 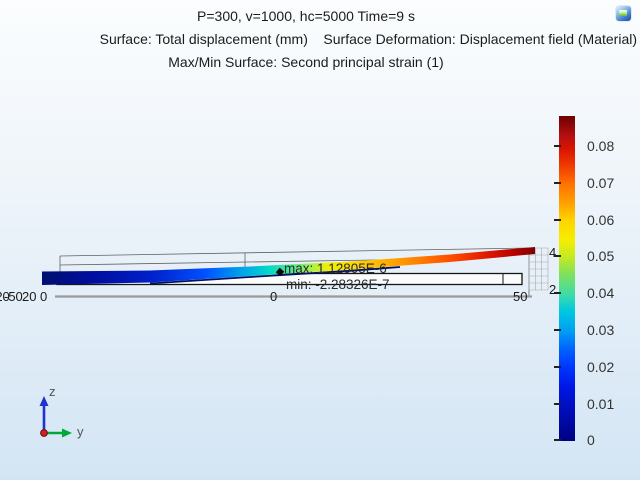 What do you see at coordinates (601, 183) in the screenshot?
I see `colorbar-label-007: 0.07` at bounding box center [601, 183].